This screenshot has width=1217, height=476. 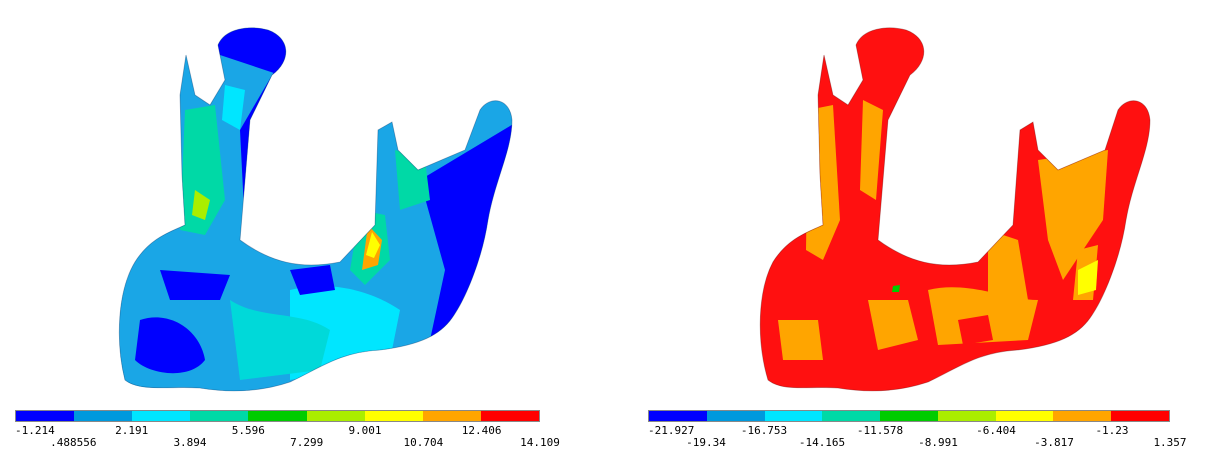 I want to click on legend-tick-label: 1.357, so click(x=1170, y=442).